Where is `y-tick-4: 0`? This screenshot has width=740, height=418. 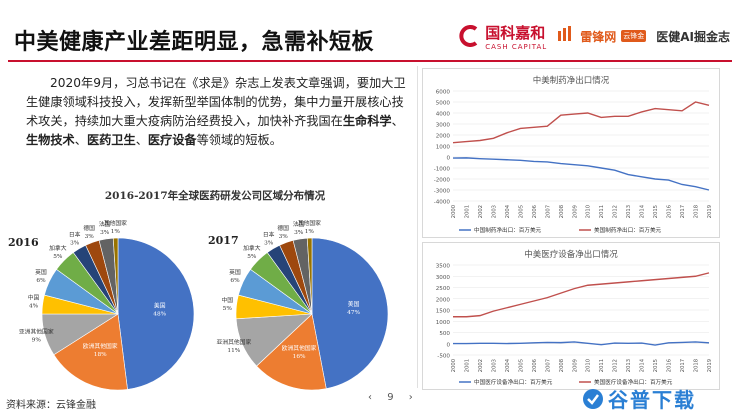 y-tick-4: 0 is located at coordinates (448, 159).